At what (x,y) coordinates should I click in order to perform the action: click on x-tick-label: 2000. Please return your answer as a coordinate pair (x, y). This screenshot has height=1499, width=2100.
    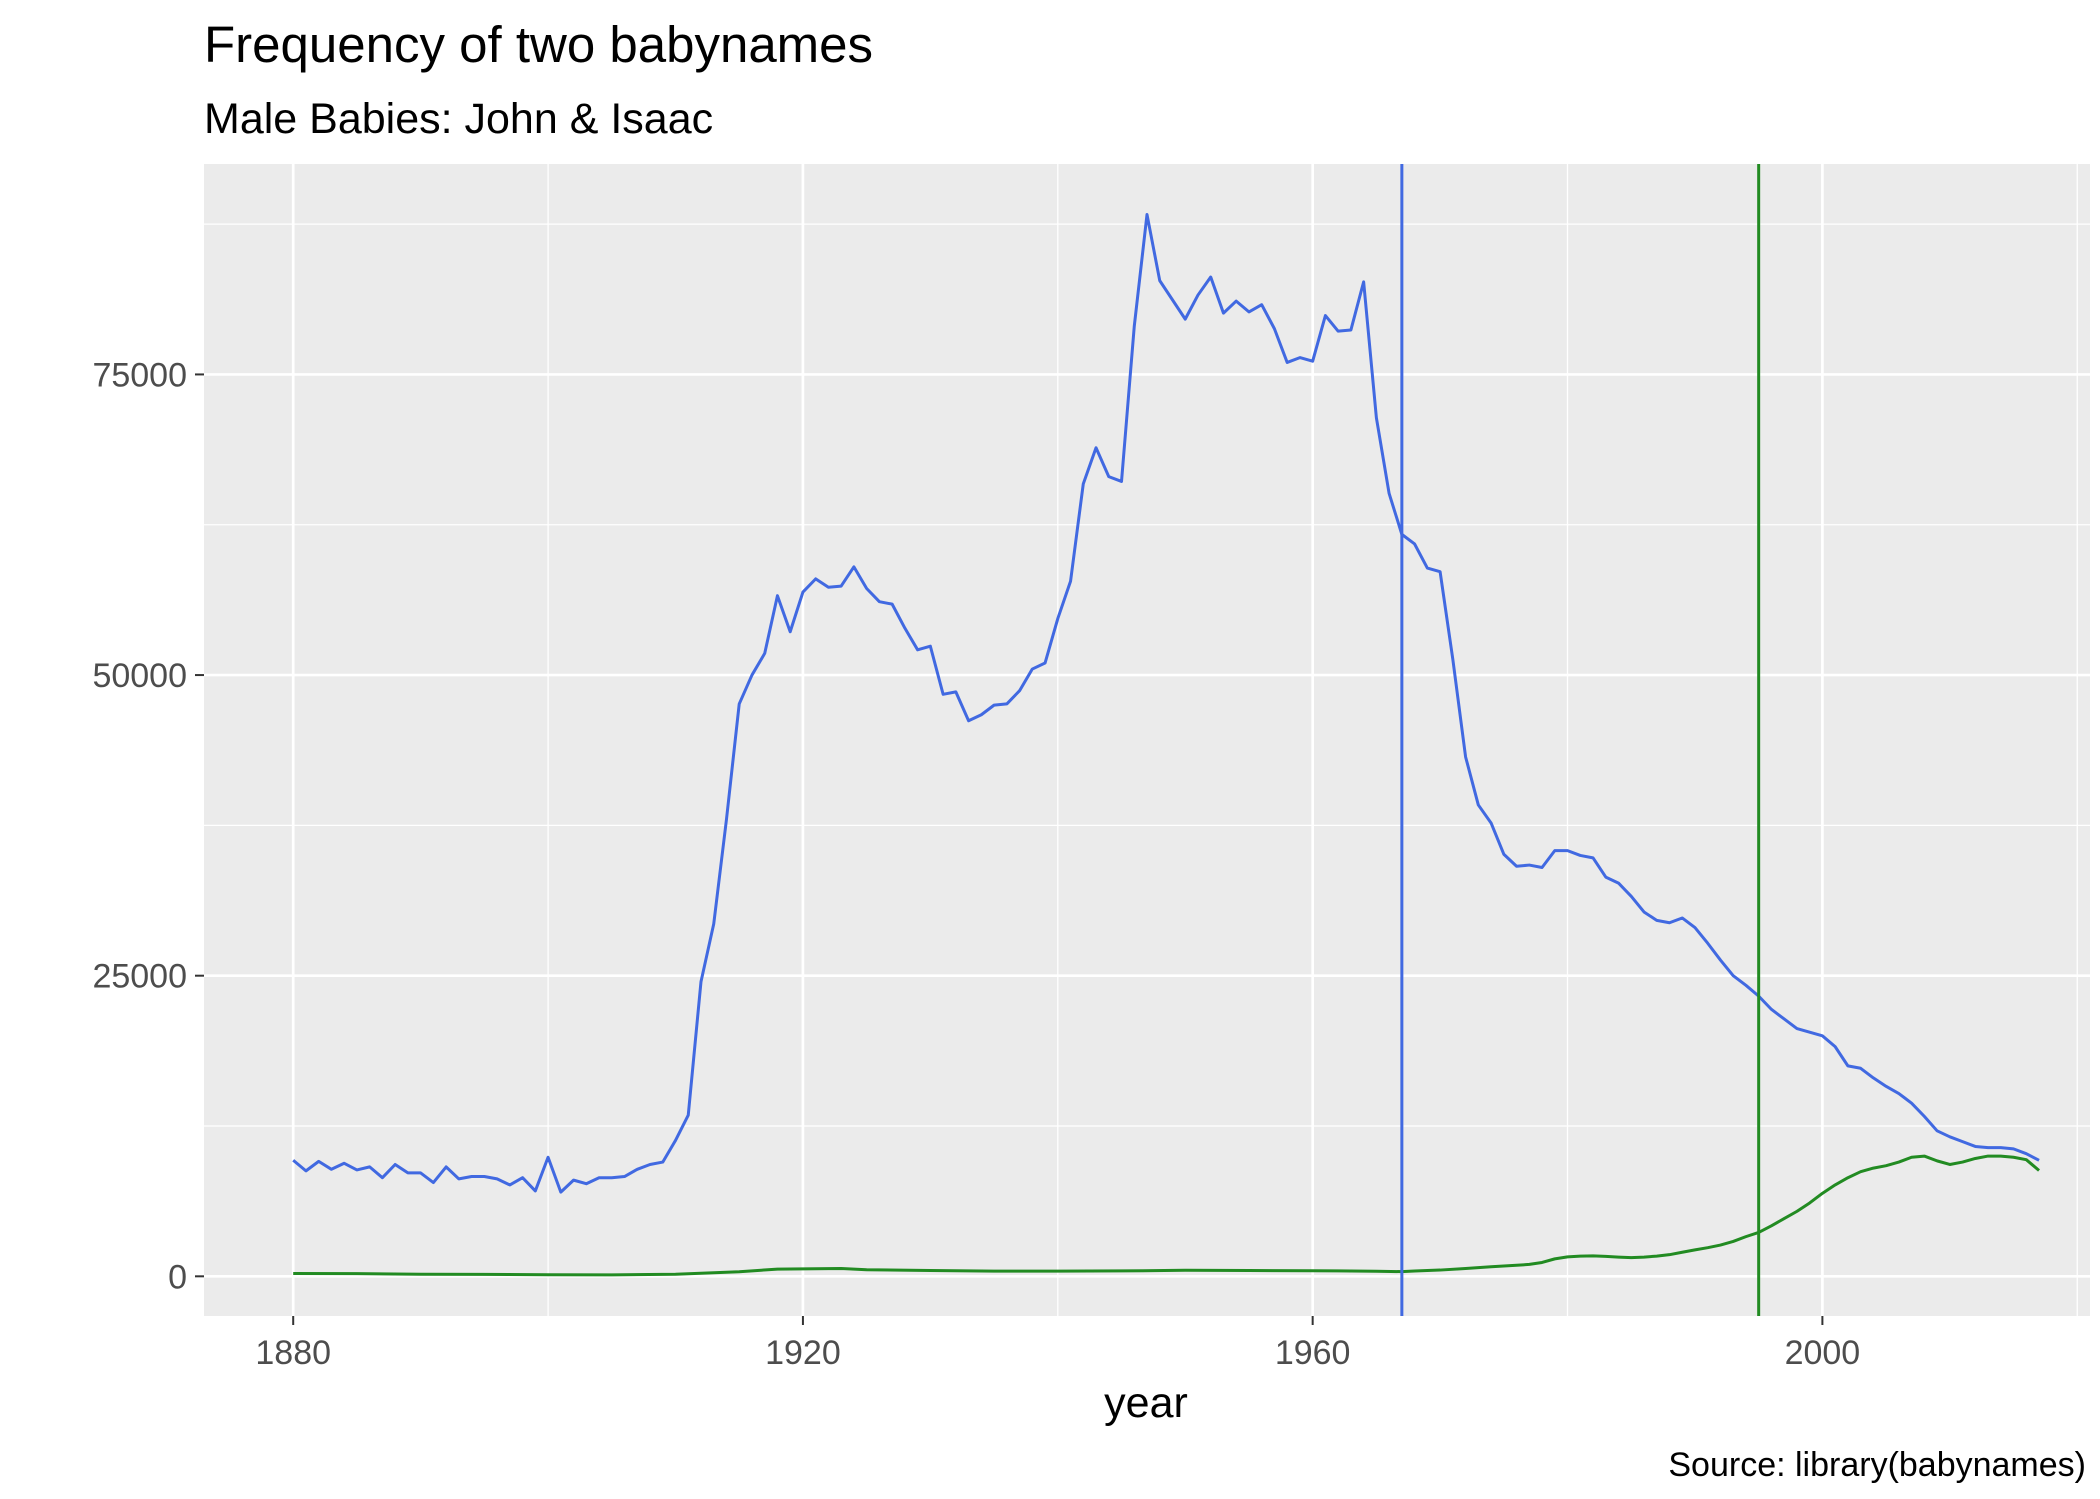
    Looking at the image, I should click on (1823, 1353).